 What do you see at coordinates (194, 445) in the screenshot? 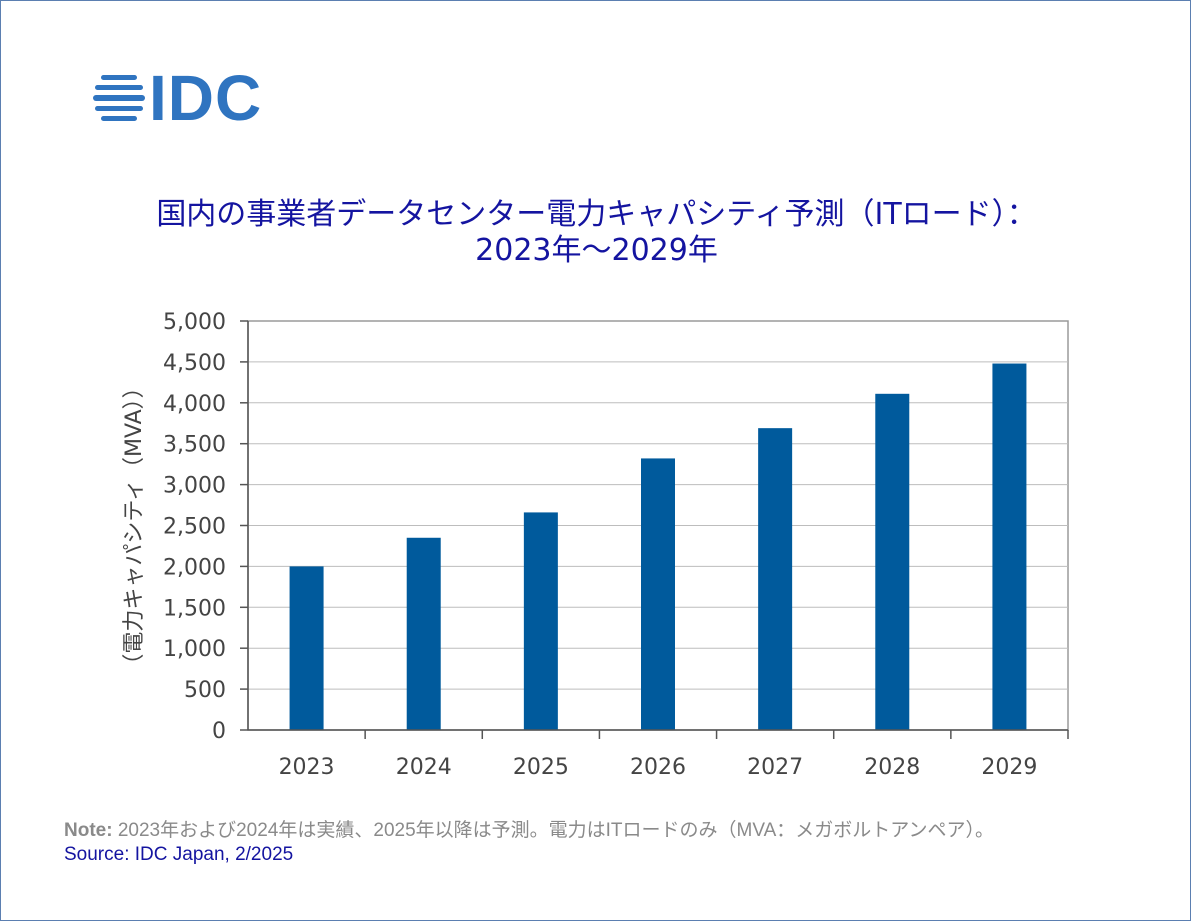
I see `y-tick-label: 3,500` at bounding box center [194, 445].